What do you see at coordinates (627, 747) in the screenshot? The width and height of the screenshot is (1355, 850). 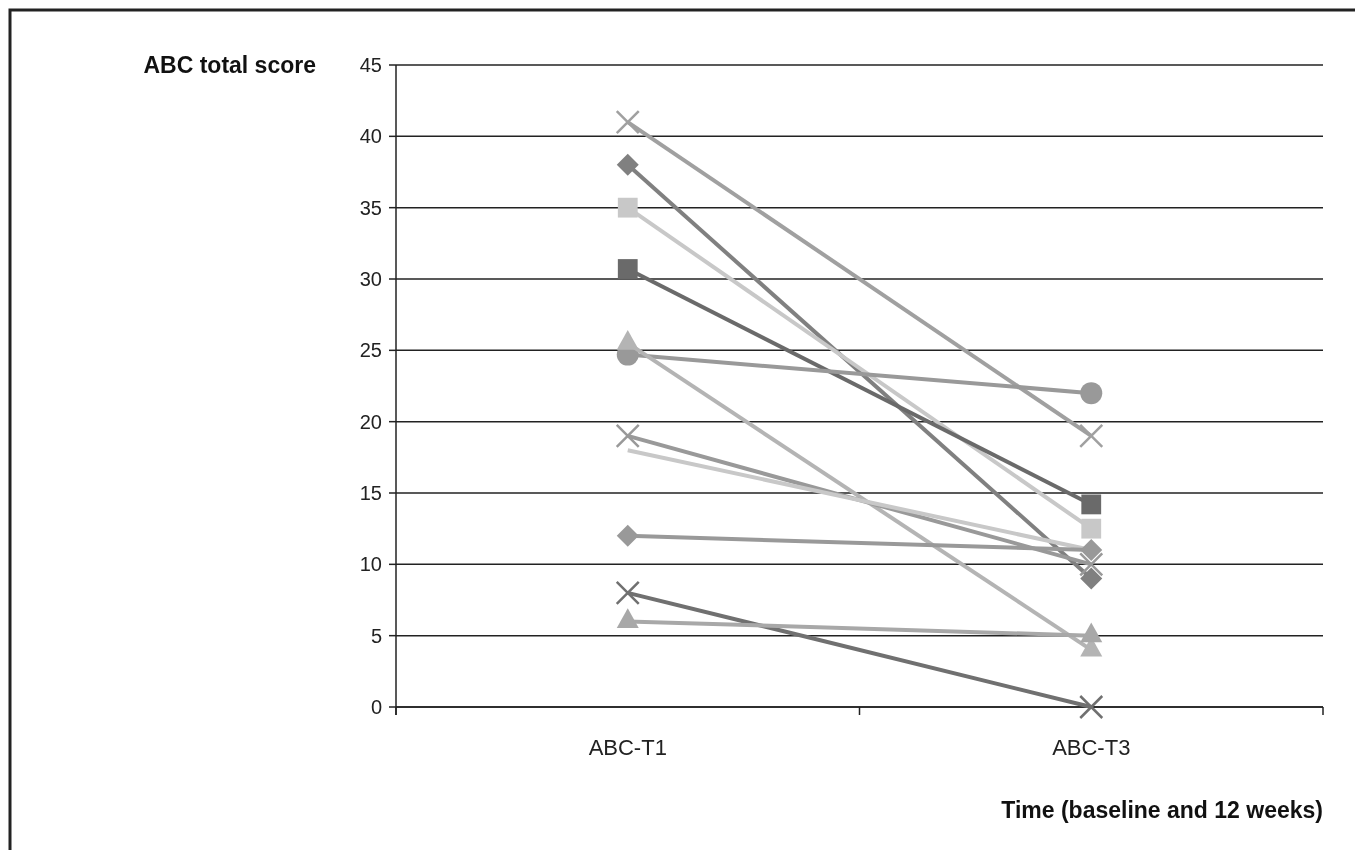 I see `x-tick-label: ABC-T1` at bounding box center [627, 747].